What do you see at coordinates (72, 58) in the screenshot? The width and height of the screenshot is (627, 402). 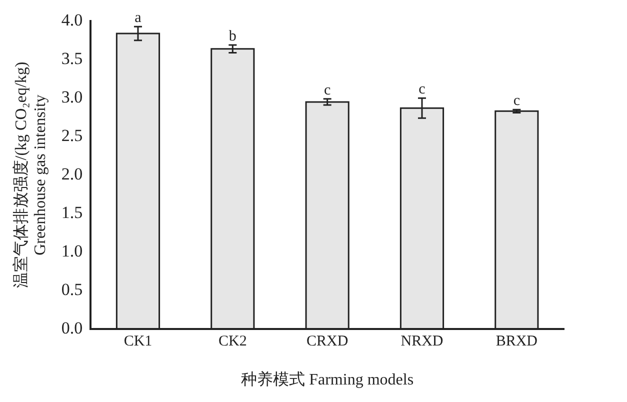 I see `y-tick-label: 3.5` at bounding box center [72, 58].